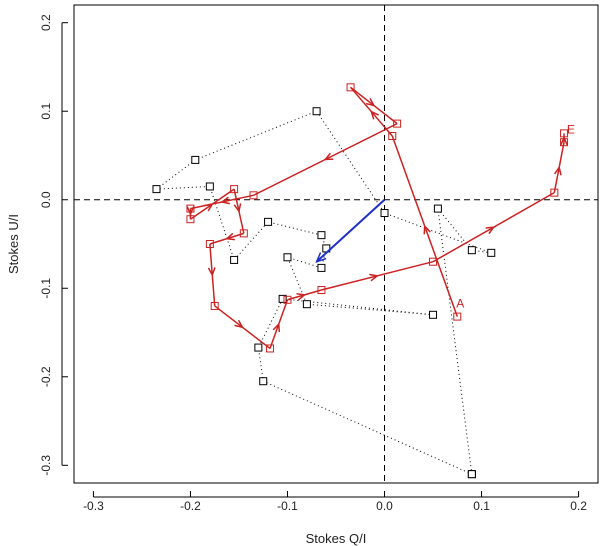  What do you see at coordinates (13, 244) in the screenshot?
I see `y-axis-title: Stokes U/I` at bounding box center [13, 244].